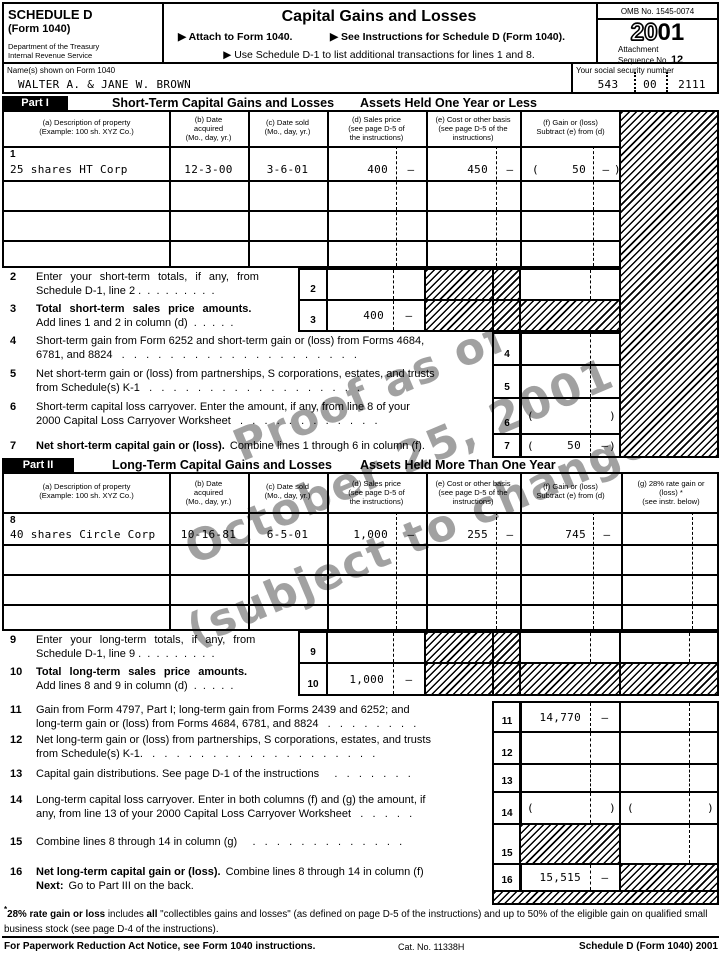 The image size is (721, 963). What do you see at coordinates (606, 169) in the screenshot?
I see `row1-gain-cents: –` at bounding box center [606, 169].